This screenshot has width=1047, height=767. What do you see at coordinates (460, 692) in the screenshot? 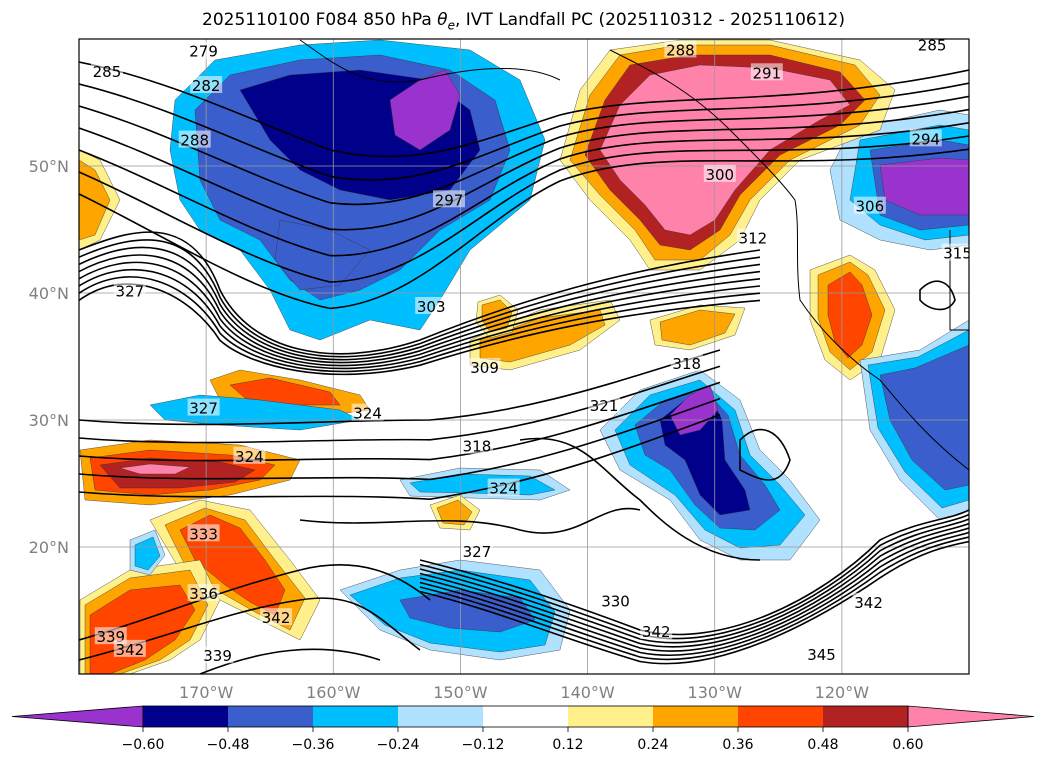
I see `lon-tick-label: 150°W` at bounding box center [460, 692].